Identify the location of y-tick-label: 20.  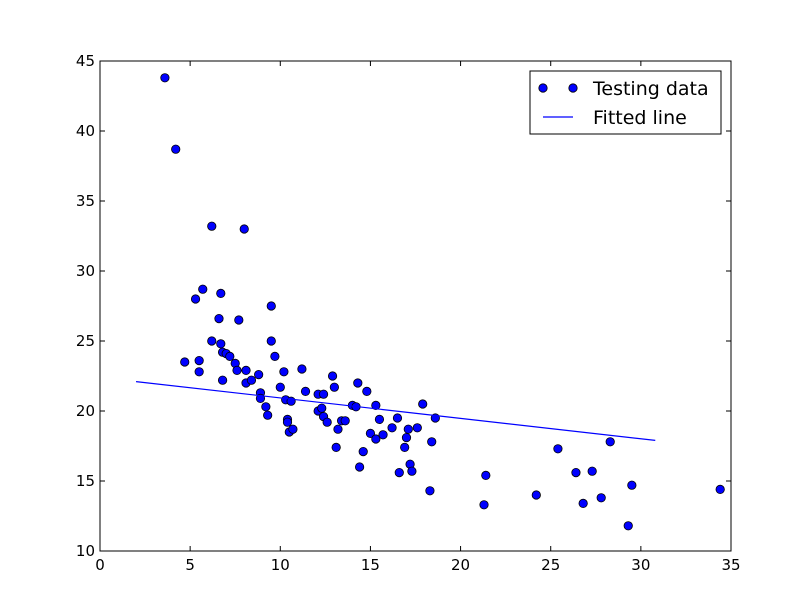
(85, 411).